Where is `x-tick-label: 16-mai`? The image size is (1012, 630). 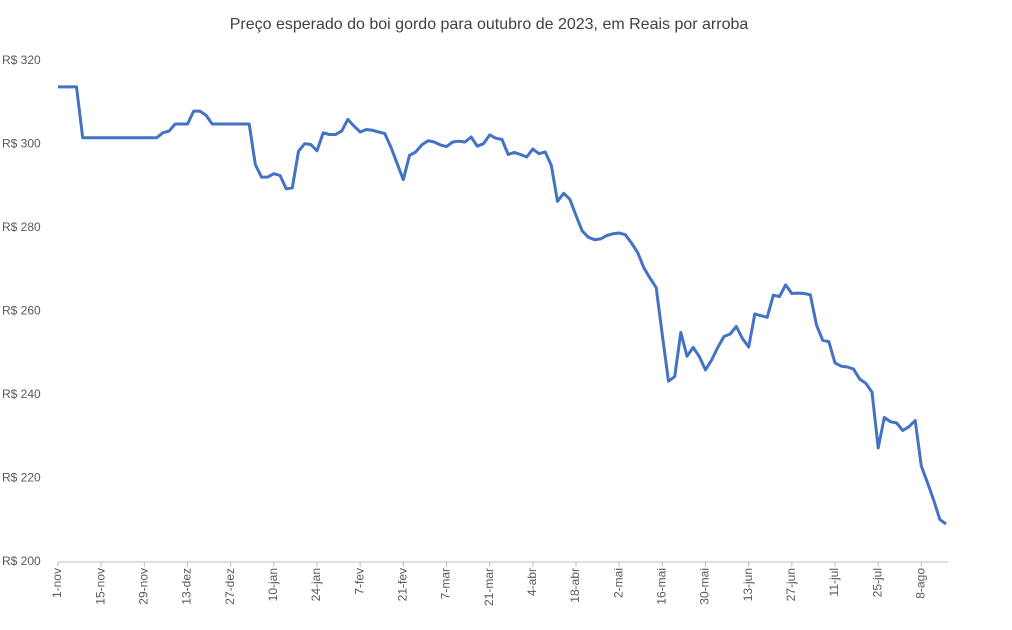
x-tick-label: 16-mai is located at coordinates (662, 586).